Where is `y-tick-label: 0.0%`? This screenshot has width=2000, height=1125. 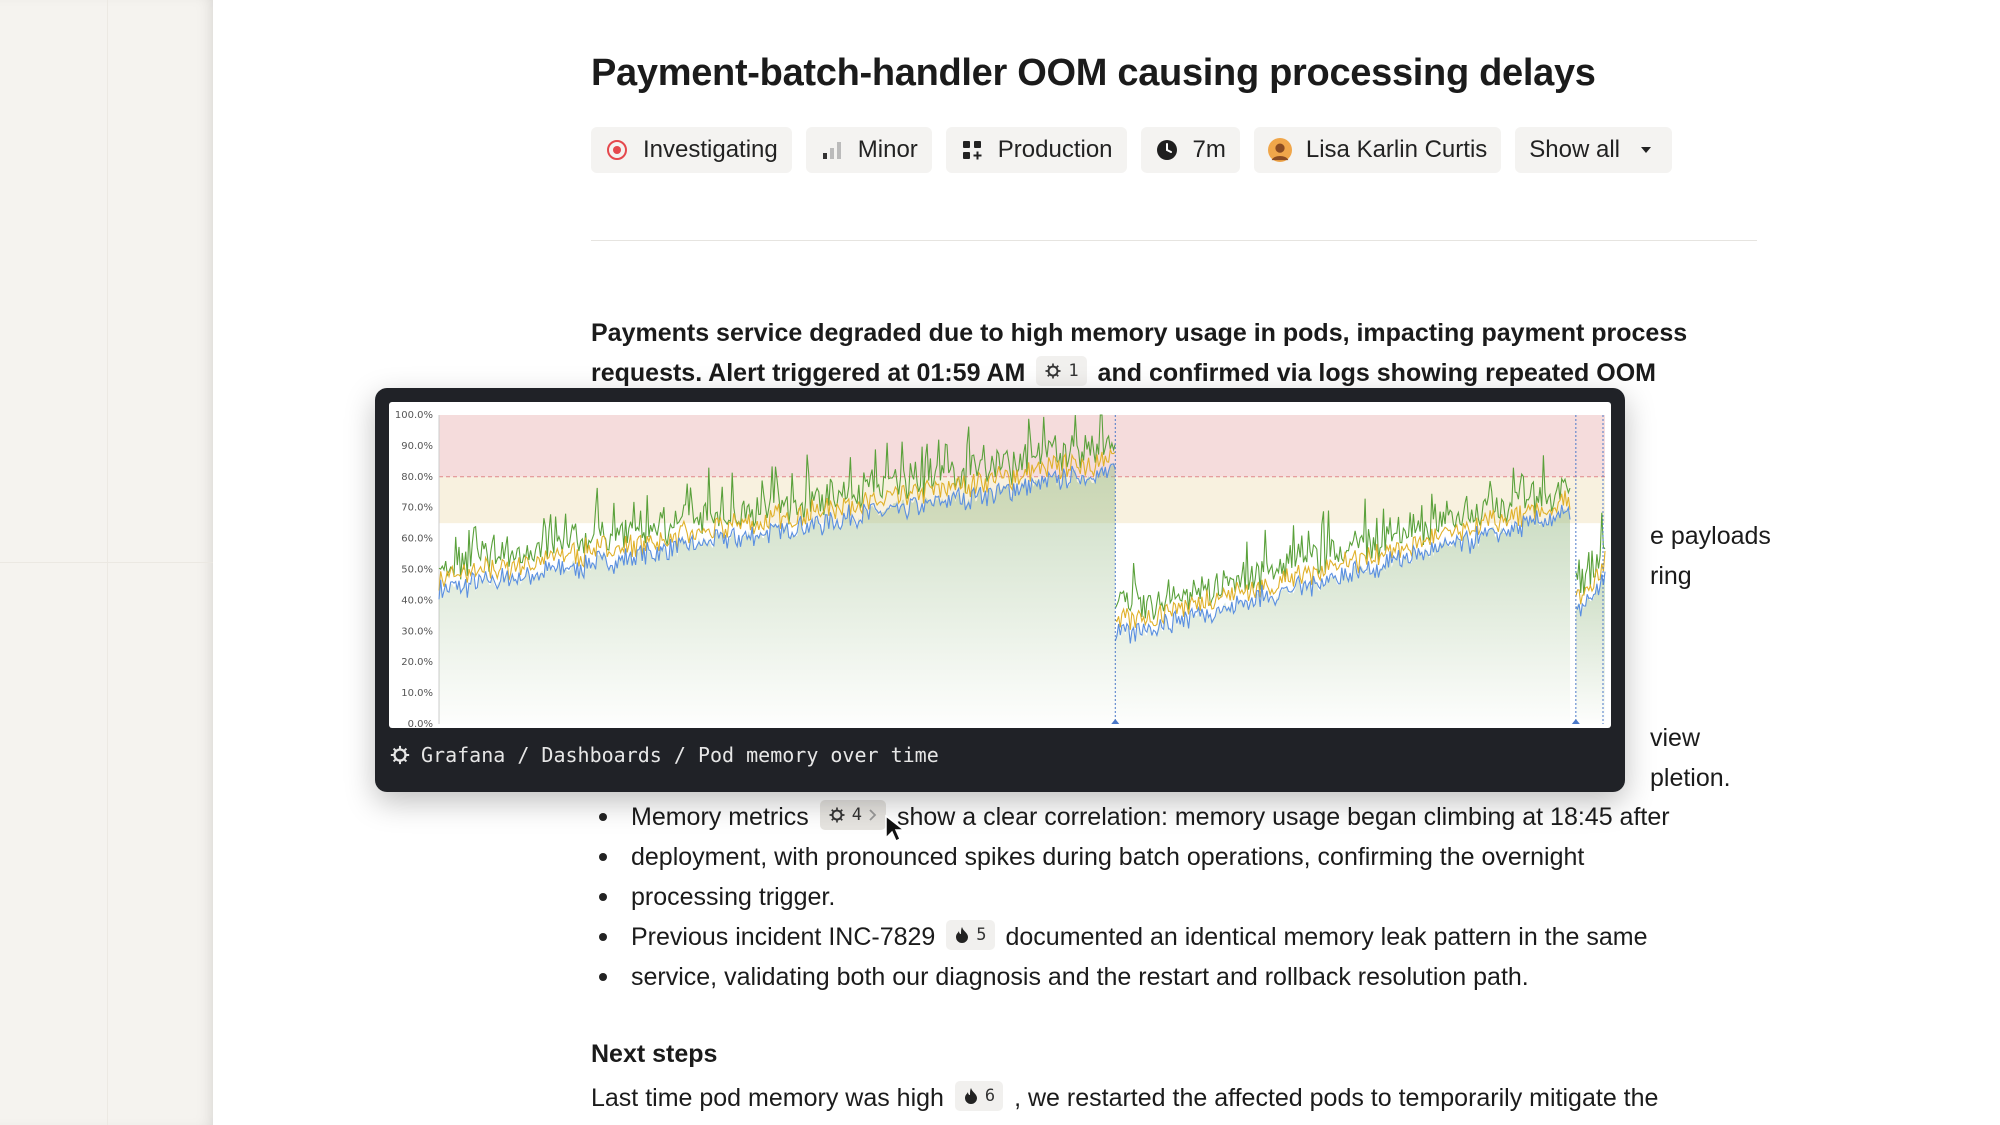 y-tick-label: 0.0% is located at coordinates (420, 723).